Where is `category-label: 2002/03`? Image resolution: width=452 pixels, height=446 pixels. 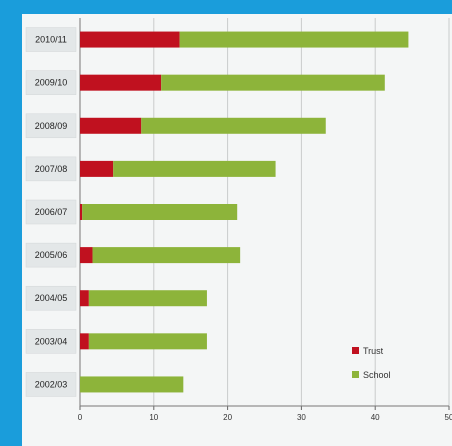 category-label: 2002/03 is located at coordinates (51, 384).